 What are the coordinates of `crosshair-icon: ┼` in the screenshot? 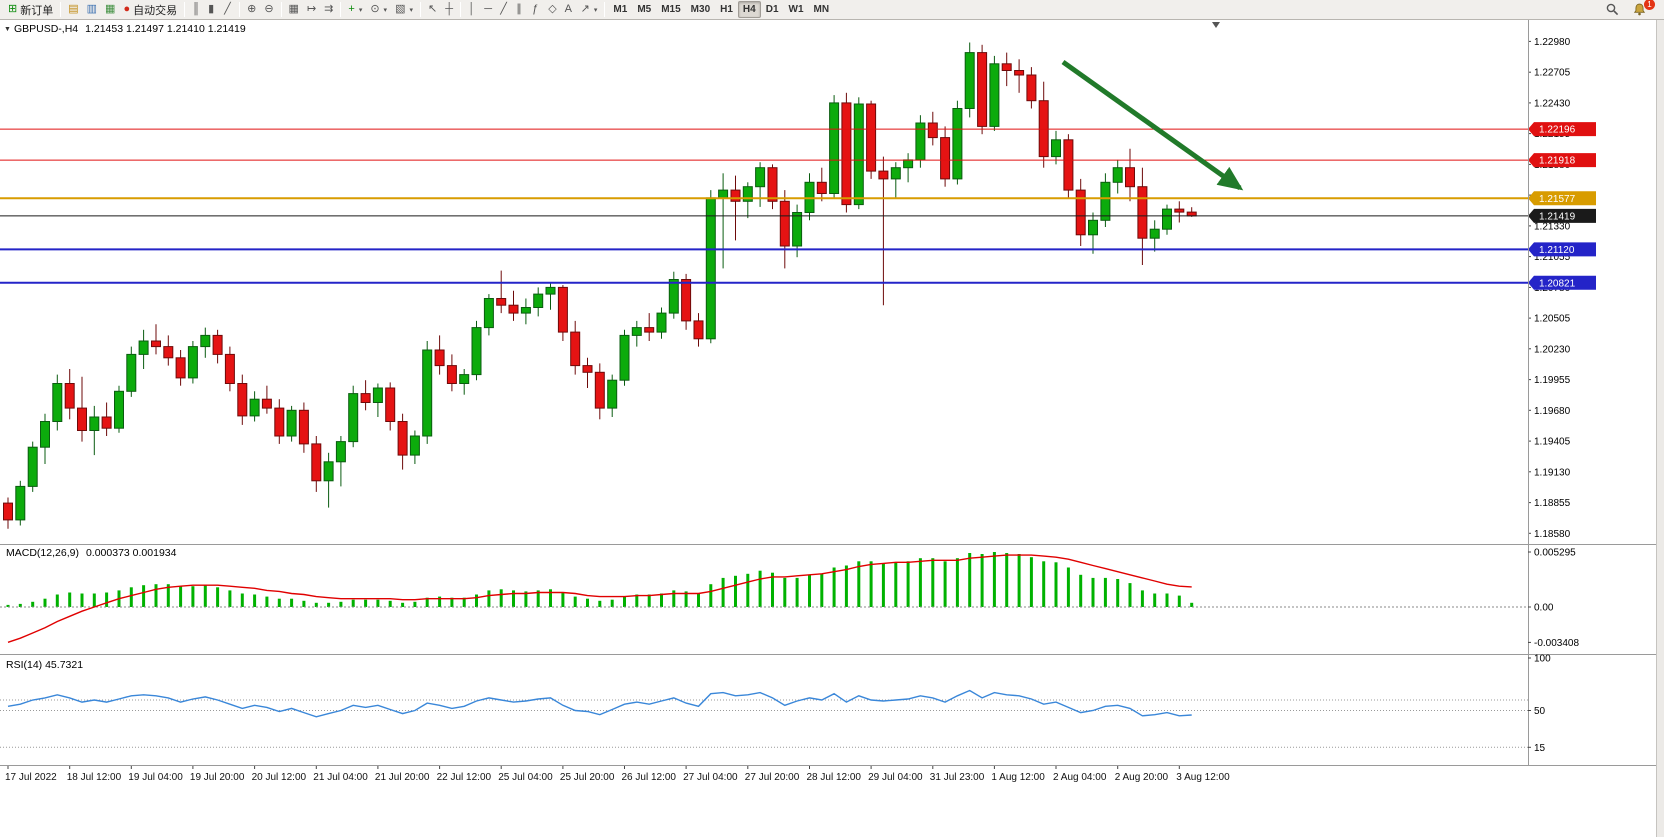 It's located at (449, 9).